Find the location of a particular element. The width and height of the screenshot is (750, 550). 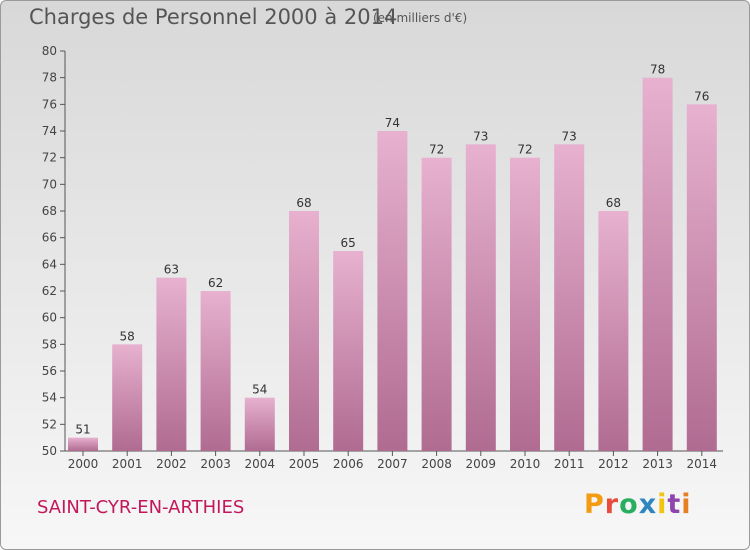

x-tick-label: 2012 is located at coordinates (613, 464).